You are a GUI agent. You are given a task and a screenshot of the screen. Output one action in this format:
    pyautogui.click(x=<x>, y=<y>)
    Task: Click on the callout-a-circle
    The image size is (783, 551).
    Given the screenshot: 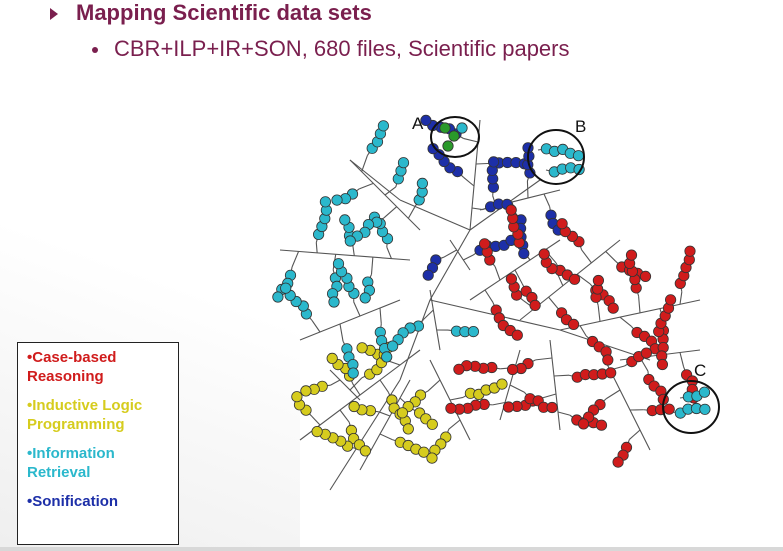 What is the action you would take?
    pyautogui.click(x=455, y=137)
    